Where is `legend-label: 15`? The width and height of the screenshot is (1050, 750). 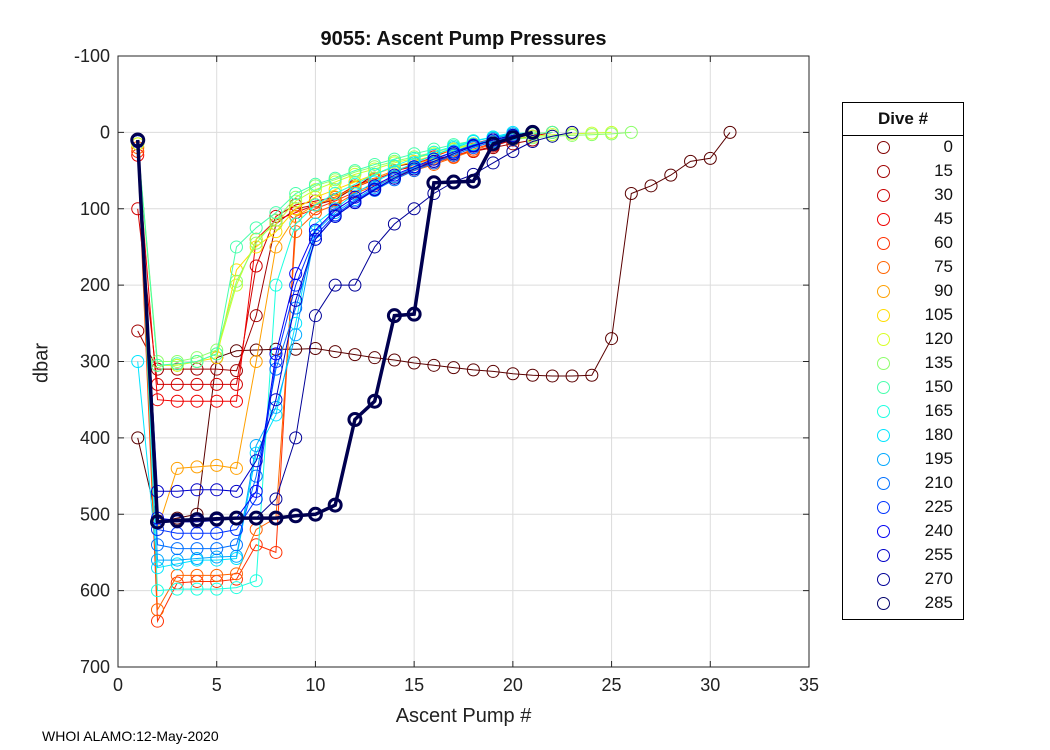
legend-label: 15 is located at coordinates (943, 170).